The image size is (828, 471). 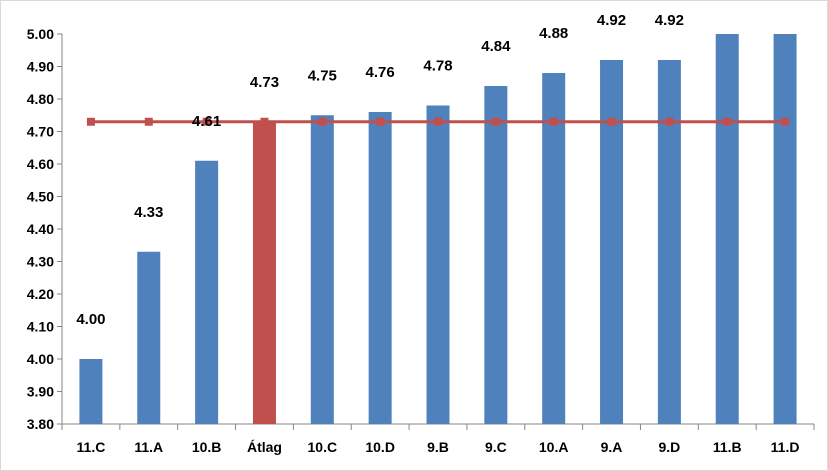 I want to click on reference-line, so click(x=438, y=121).